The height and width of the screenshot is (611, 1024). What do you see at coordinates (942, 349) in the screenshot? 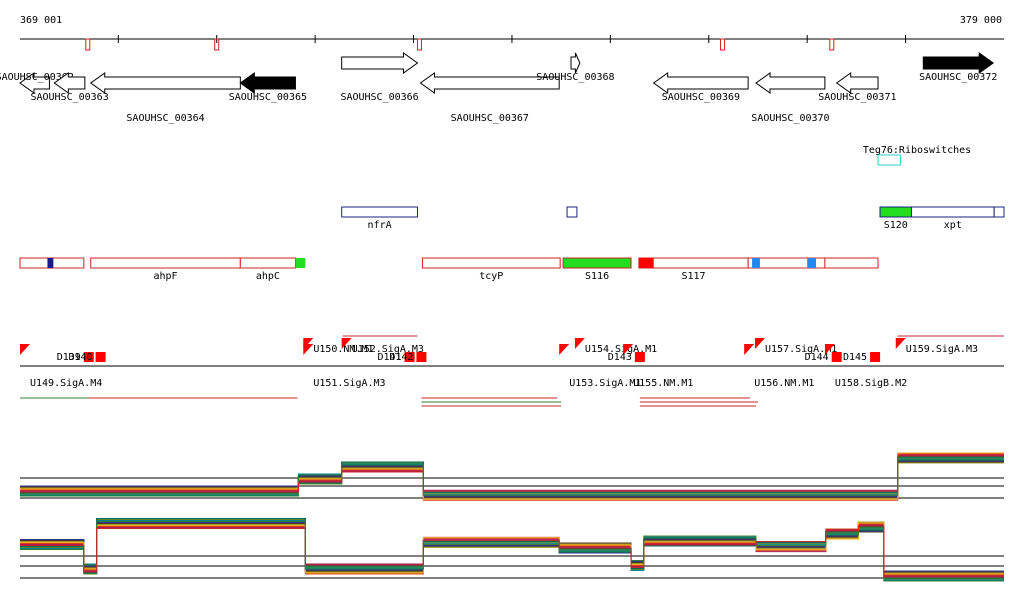
I see `promoter-label: U159.SigA.M3` at bounding box center [942, 349].